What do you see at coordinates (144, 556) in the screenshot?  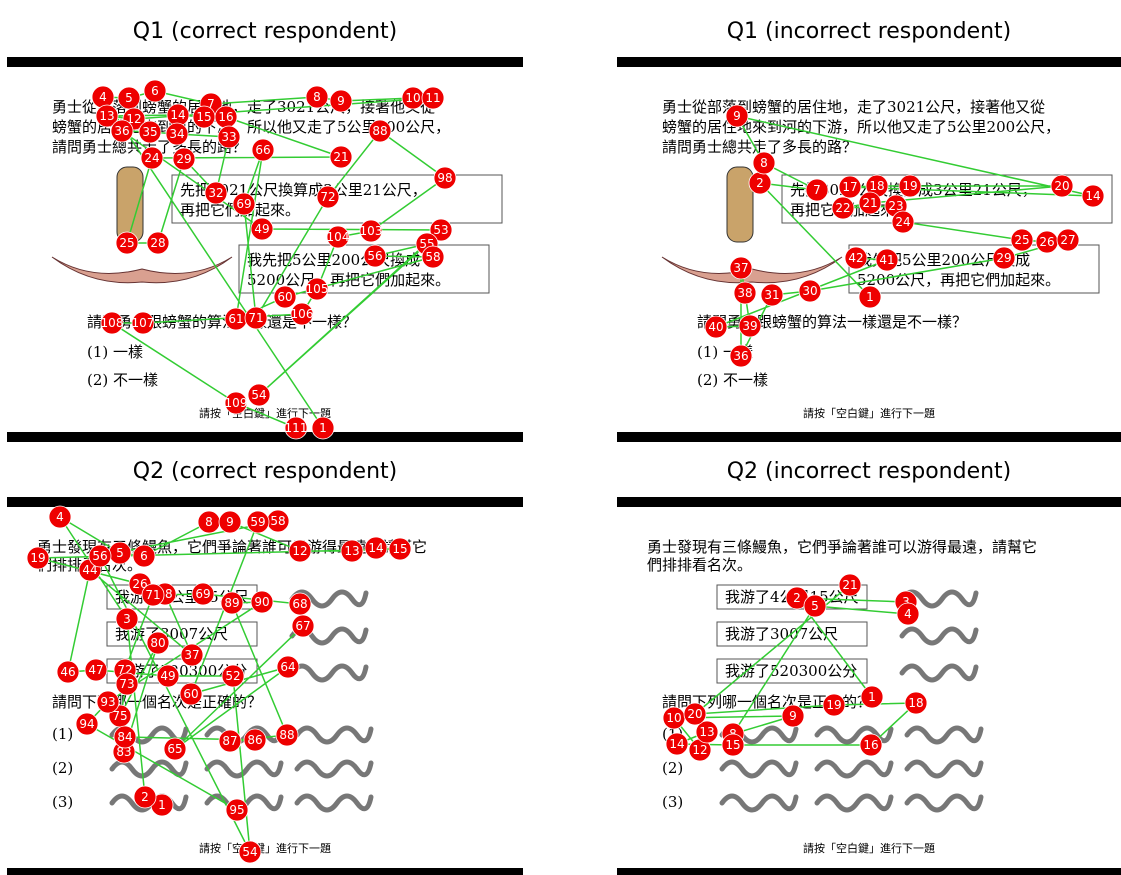 I see `fixation-number: 6` at bounding box center [144, 556].